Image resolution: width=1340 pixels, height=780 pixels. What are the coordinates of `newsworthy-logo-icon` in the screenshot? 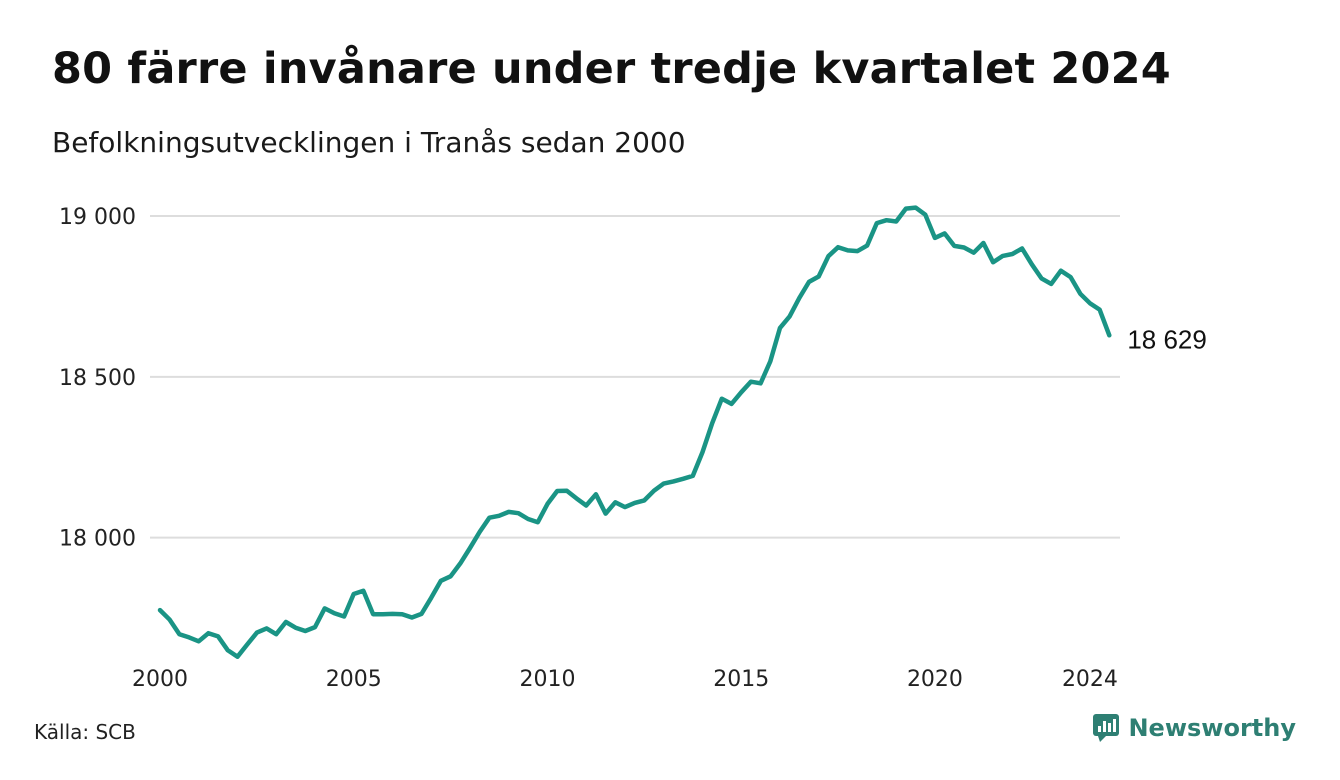 It's located at (1106, 728).